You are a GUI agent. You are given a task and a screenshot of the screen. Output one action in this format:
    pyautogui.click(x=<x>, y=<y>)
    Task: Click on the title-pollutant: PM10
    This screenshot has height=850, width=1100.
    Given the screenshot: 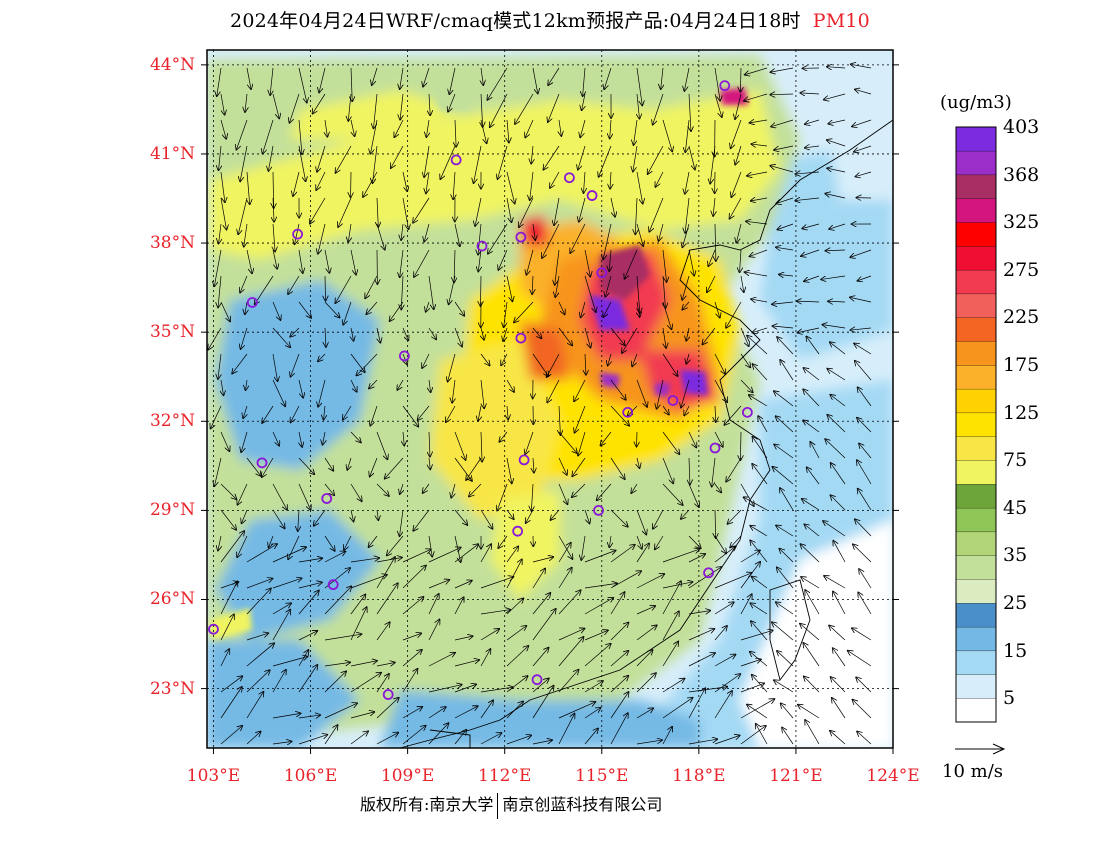 What is the action you would take?
    pyautogui.click(x=841, y=21)
    